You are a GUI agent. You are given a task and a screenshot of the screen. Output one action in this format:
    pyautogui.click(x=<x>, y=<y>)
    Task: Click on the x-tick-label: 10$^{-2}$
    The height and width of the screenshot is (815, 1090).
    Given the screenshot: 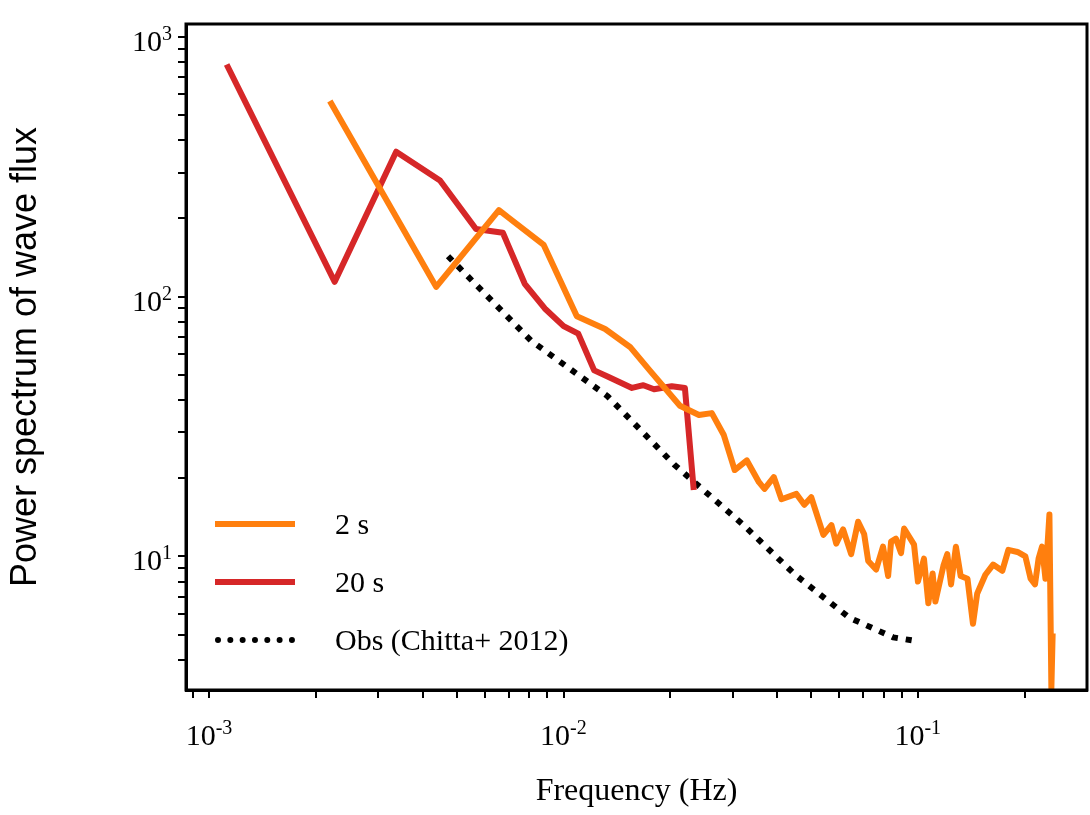 What is the action you would take?
    pyautogui.click(x=563, y=733)
    